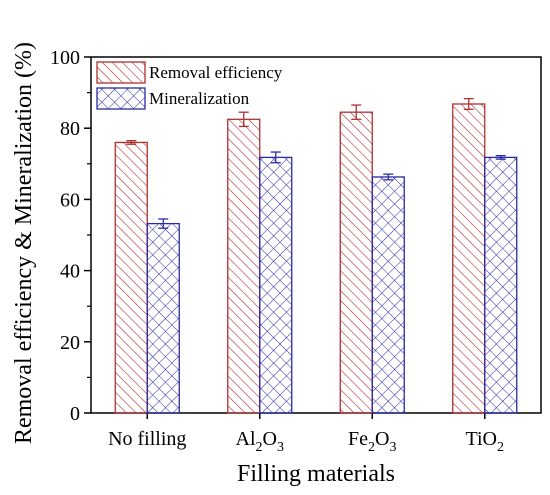 The width and height of the screenshot is (550, 495). Describe the element at coordinates (358, 439) in the screenshot. I see `x-tick-label-part: Fe` at that location.